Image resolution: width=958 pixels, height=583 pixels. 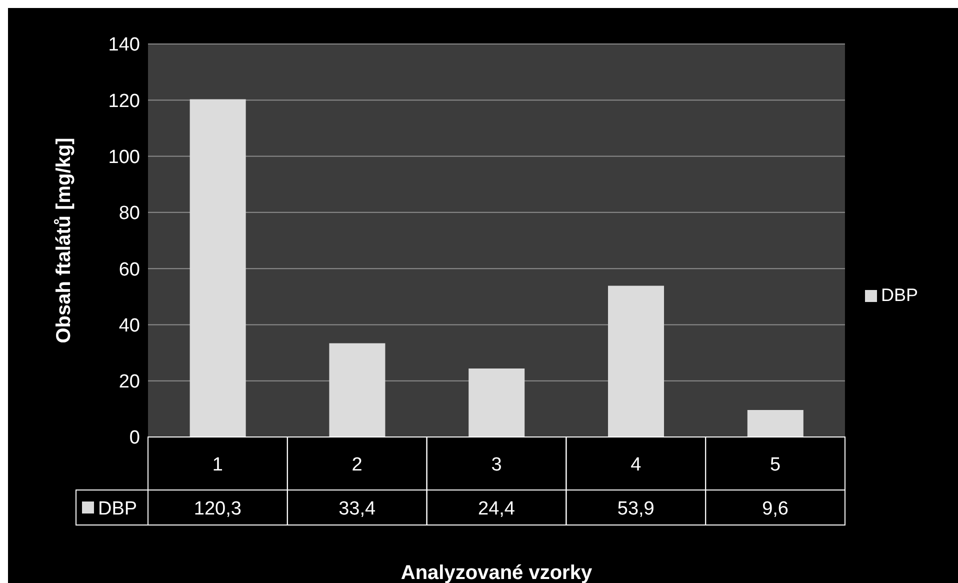 I want to click on x-tick-label: 1, so click(x=217, y=465).